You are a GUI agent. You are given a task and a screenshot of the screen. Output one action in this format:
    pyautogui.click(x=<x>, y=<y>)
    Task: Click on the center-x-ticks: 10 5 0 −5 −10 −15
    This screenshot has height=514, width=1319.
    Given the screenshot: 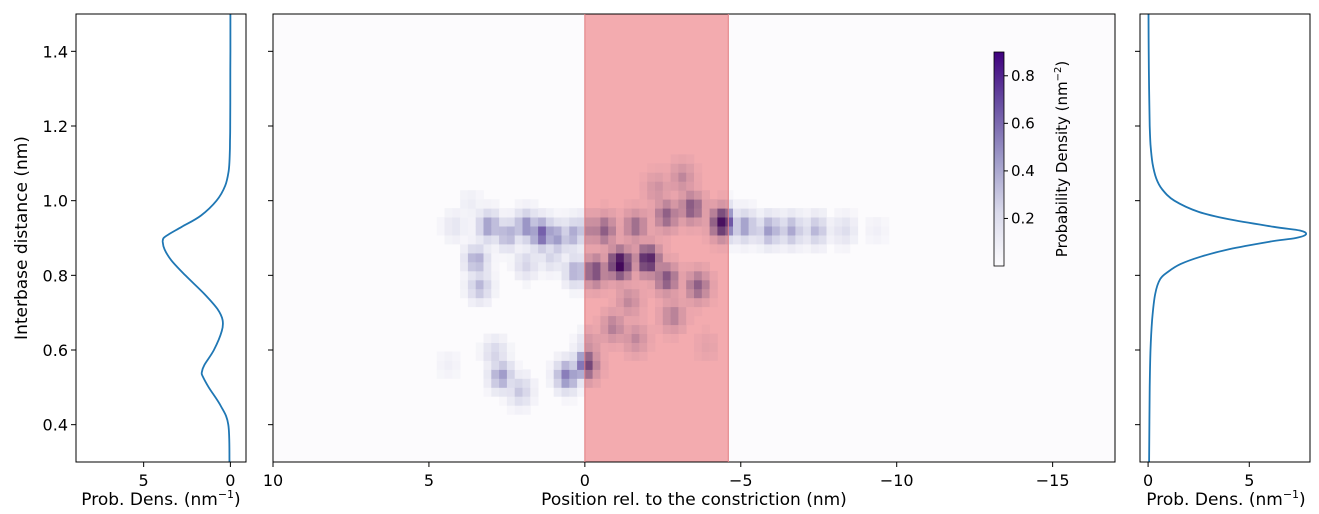 What is the action you would take?
    pyautogui.click(x=666, y=476)
    